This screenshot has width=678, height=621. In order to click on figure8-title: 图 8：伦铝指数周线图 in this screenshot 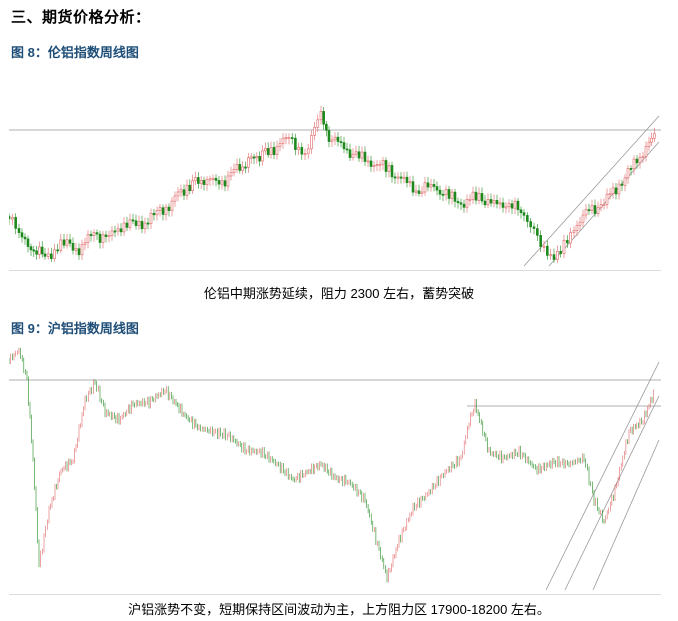, I will do `click(75, 52)`.